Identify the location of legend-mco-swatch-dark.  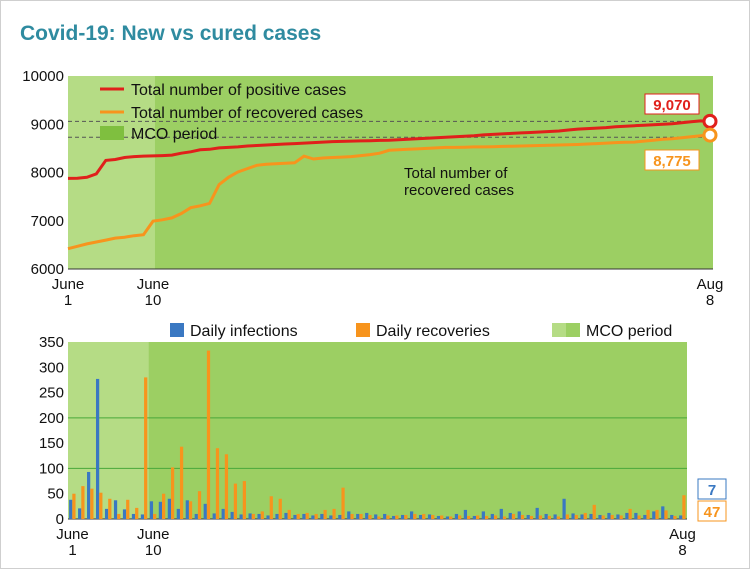
(573, 330).